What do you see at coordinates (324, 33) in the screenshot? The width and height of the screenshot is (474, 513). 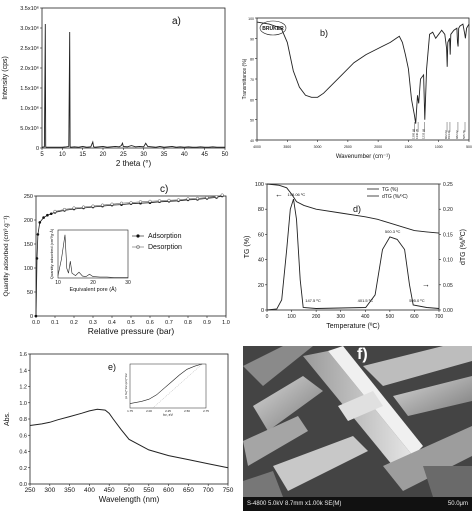 I see `panel-label: b)` at bounding box center [324, 33].